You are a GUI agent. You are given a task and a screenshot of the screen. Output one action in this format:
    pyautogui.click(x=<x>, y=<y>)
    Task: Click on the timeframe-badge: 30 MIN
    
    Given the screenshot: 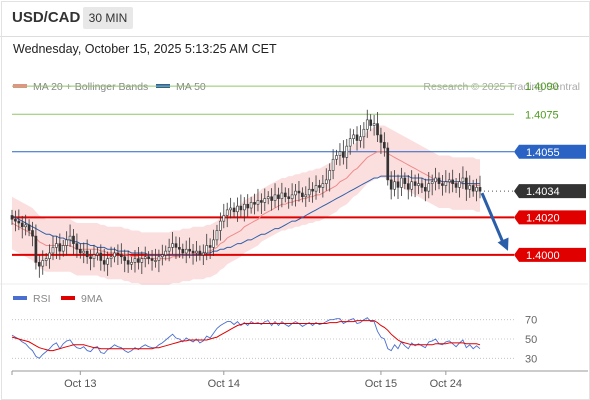 What is the action you would take?
    pyautogui.click(x=108, y=18)
    